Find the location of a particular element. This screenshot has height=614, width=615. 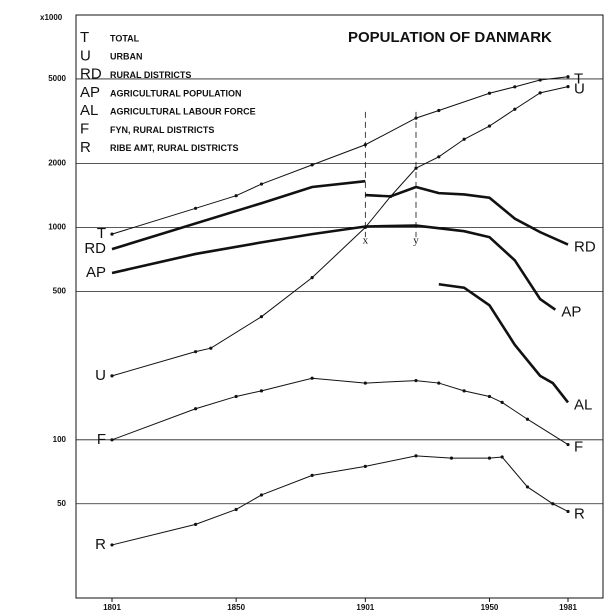

legend-code: AP is located at coordinates (90, 92).